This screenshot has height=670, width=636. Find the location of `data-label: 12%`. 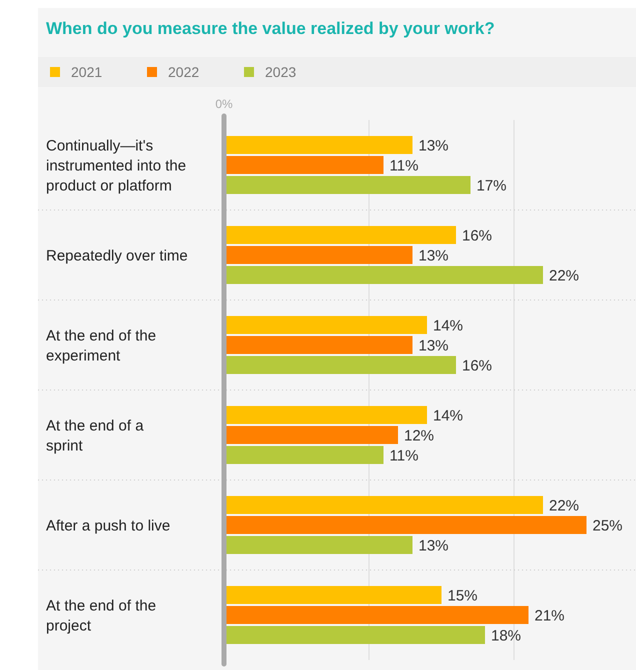

data-label: 12% is located at coordinates (419, 435).